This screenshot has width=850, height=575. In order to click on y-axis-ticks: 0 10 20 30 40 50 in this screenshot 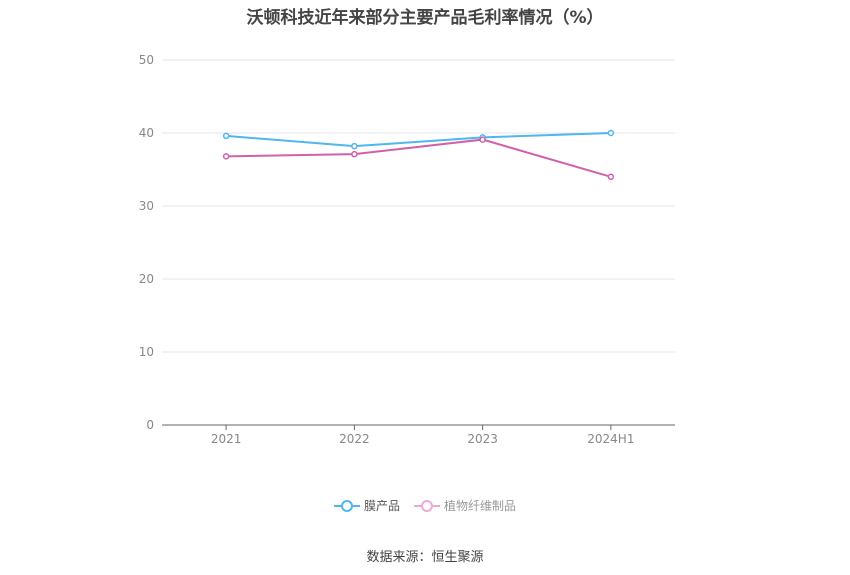, I will do `click(146, 242)`.